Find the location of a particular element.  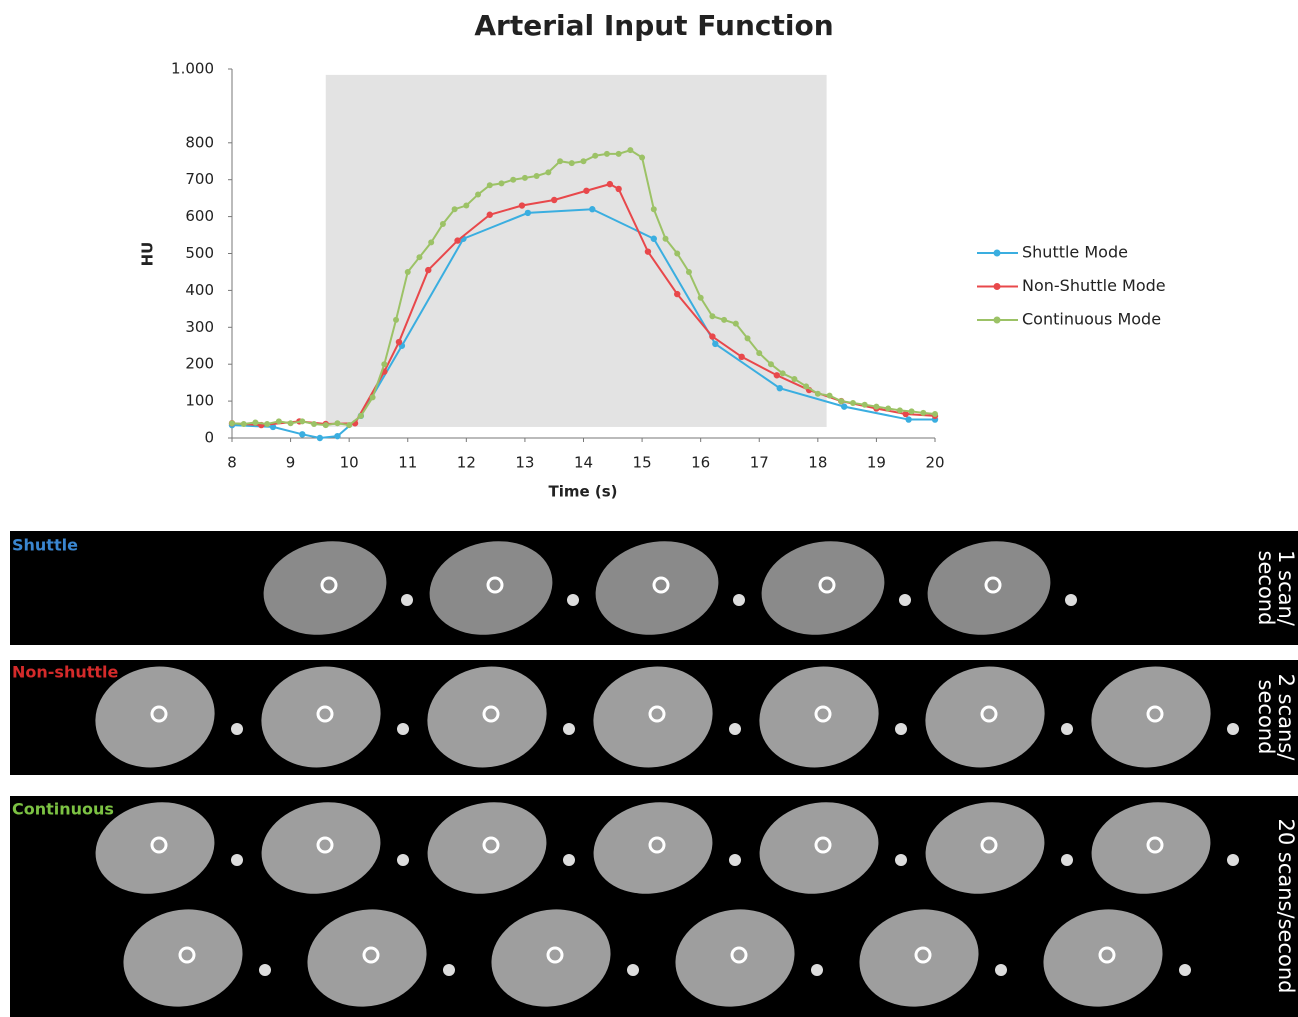

x-tick-label: 9 is located at coordinates (291, 463).